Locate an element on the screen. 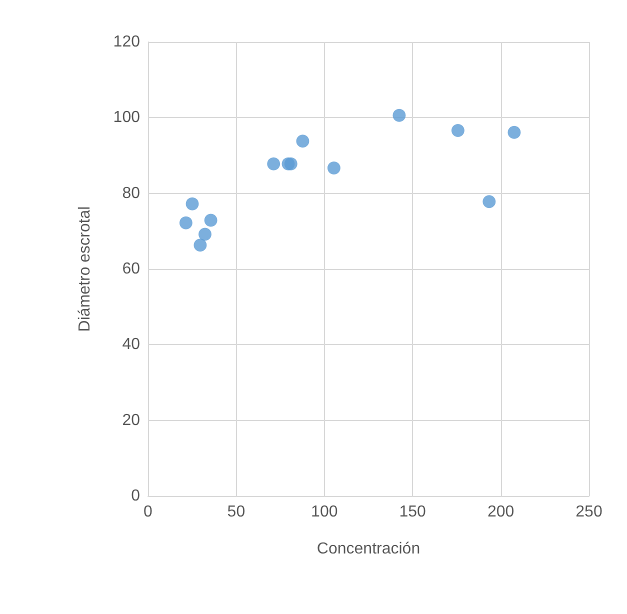 The height and width of the screenshot is (614, 627). x-tick-label: 50 is located at coordinates (236, 512).